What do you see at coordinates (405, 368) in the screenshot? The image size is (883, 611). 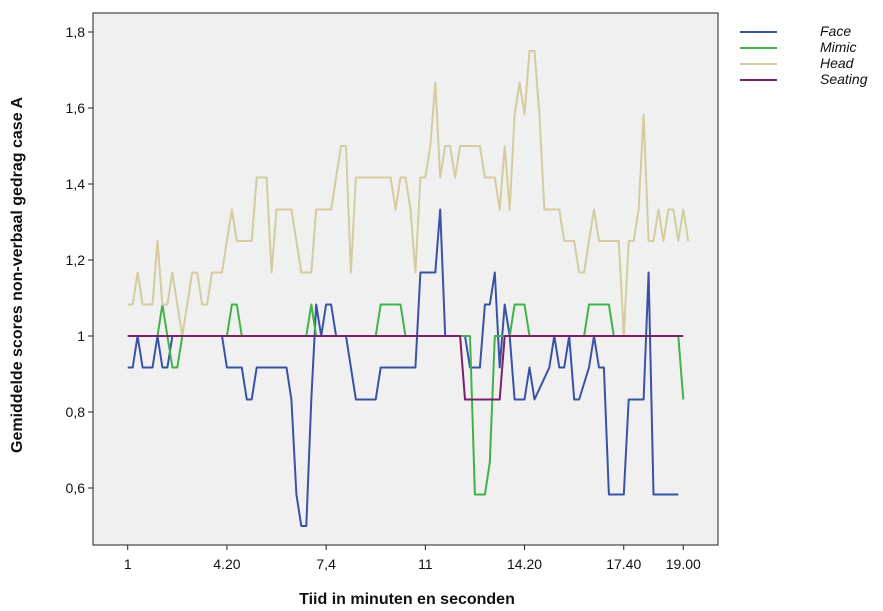 I see `series-line-seating` at bounding box center [405, 368].